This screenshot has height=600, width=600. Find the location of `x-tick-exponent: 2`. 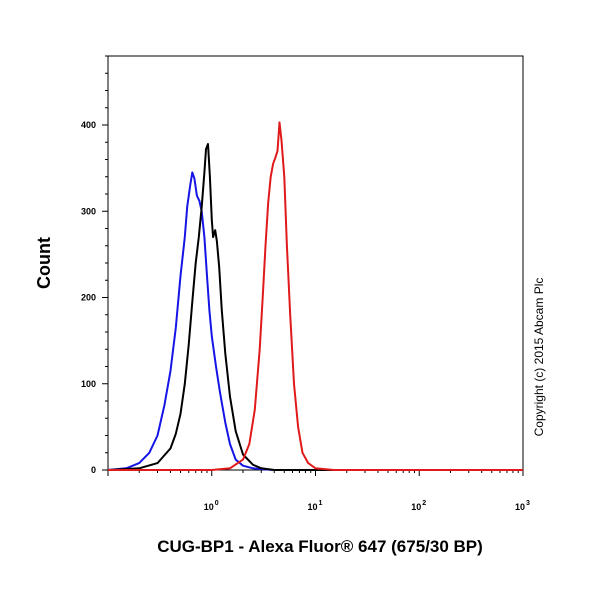

x-tick-exponent: 2 is located at coordinates (424, 503).